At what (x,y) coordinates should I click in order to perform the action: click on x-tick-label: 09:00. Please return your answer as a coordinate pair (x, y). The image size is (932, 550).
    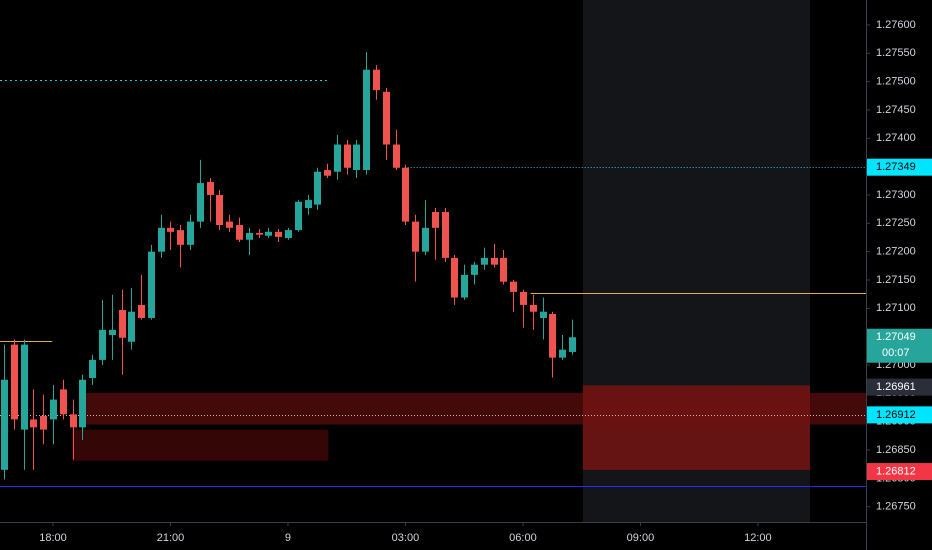
    Looking at the image, I should click on (641, 538).